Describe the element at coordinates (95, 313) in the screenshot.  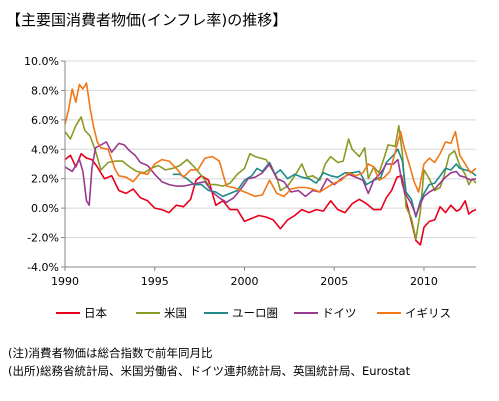
I see `legend-label: 日本` at that location.